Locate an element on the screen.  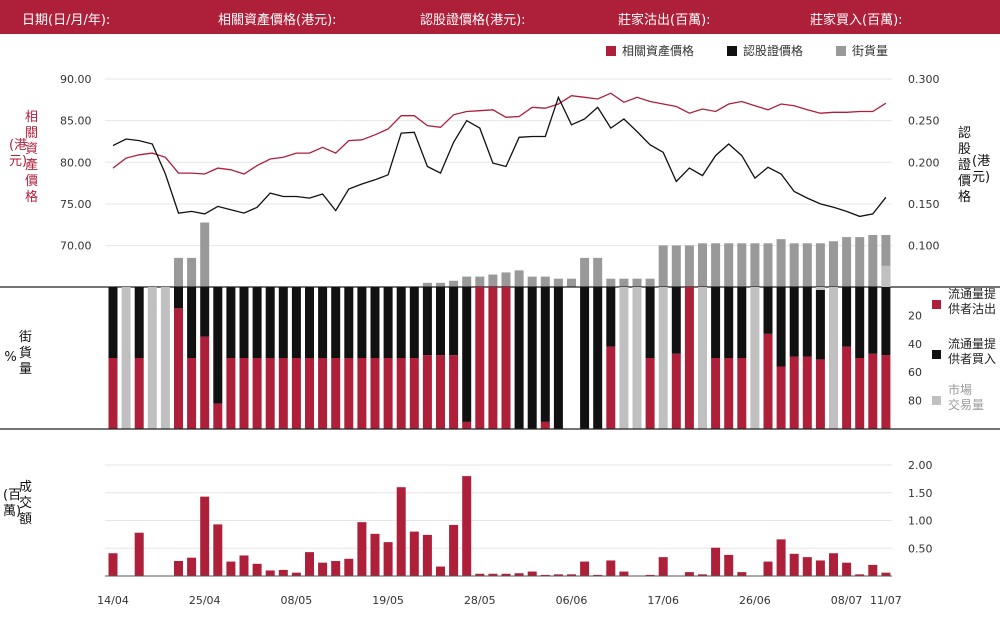
percent-tick-label: 20 is located at coordinates (915, 315).